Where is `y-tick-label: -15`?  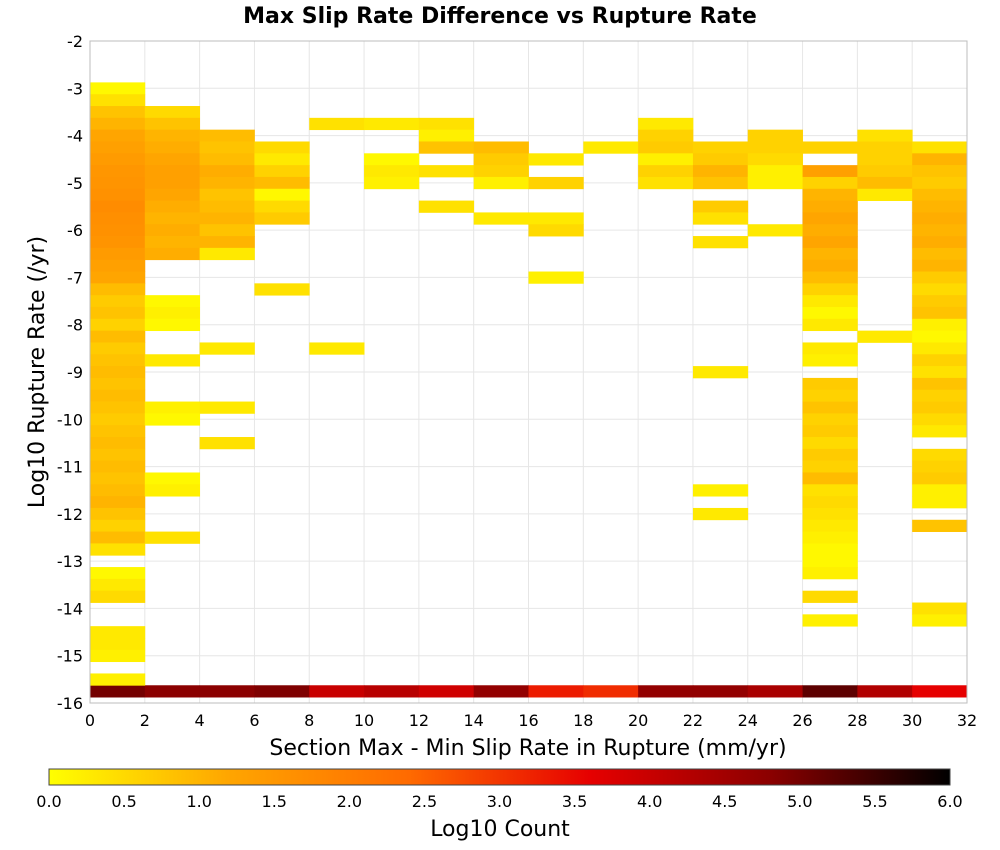 y-tick-label: -15 is located at coordinates (70, 656).